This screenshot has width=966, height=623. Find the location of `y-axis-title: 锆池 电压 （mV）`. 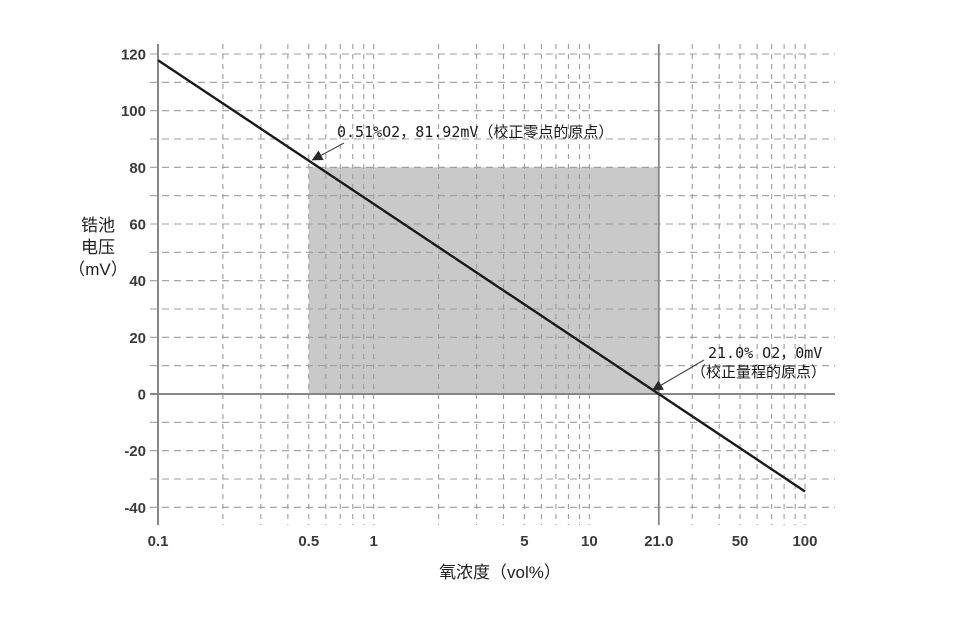

y-axis-title: 锆池 电压 （mV） is located at coordinates (98, 247).